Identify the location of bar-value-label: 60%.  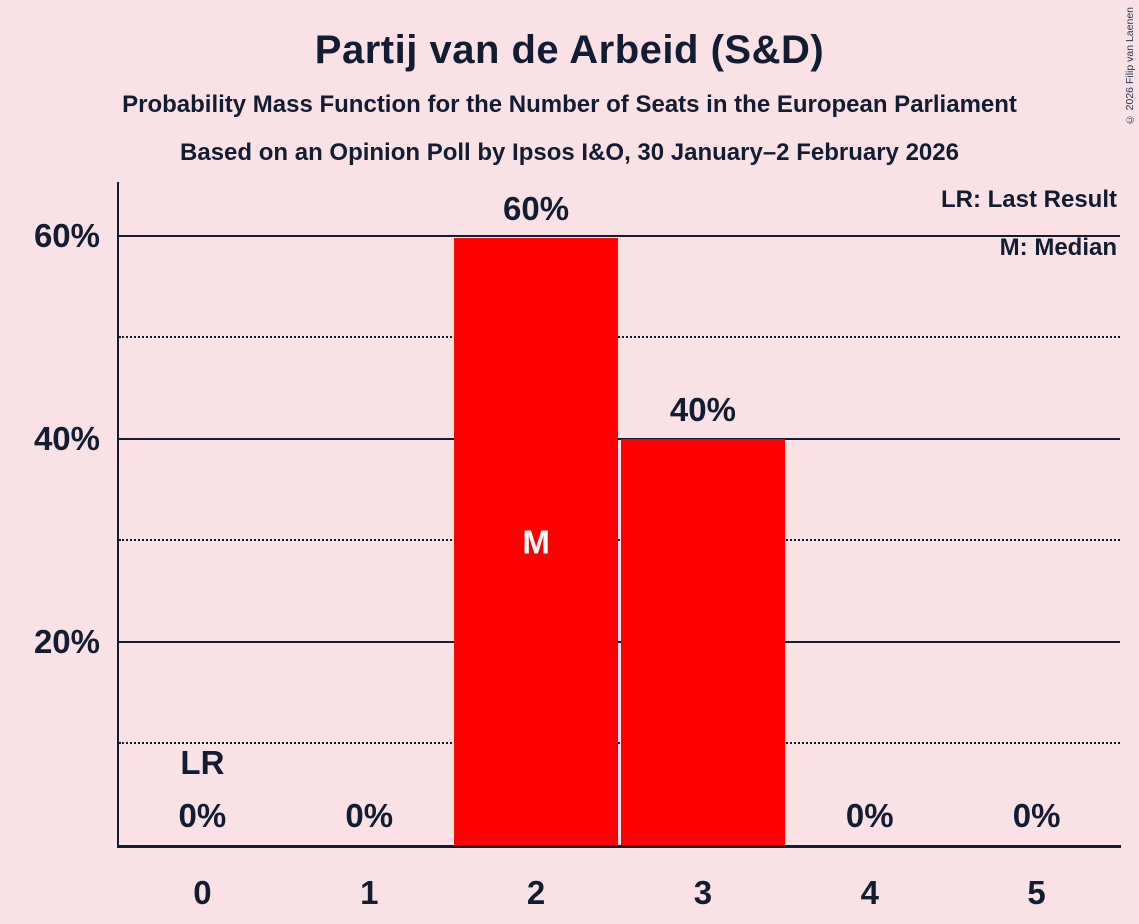
(536, 208).